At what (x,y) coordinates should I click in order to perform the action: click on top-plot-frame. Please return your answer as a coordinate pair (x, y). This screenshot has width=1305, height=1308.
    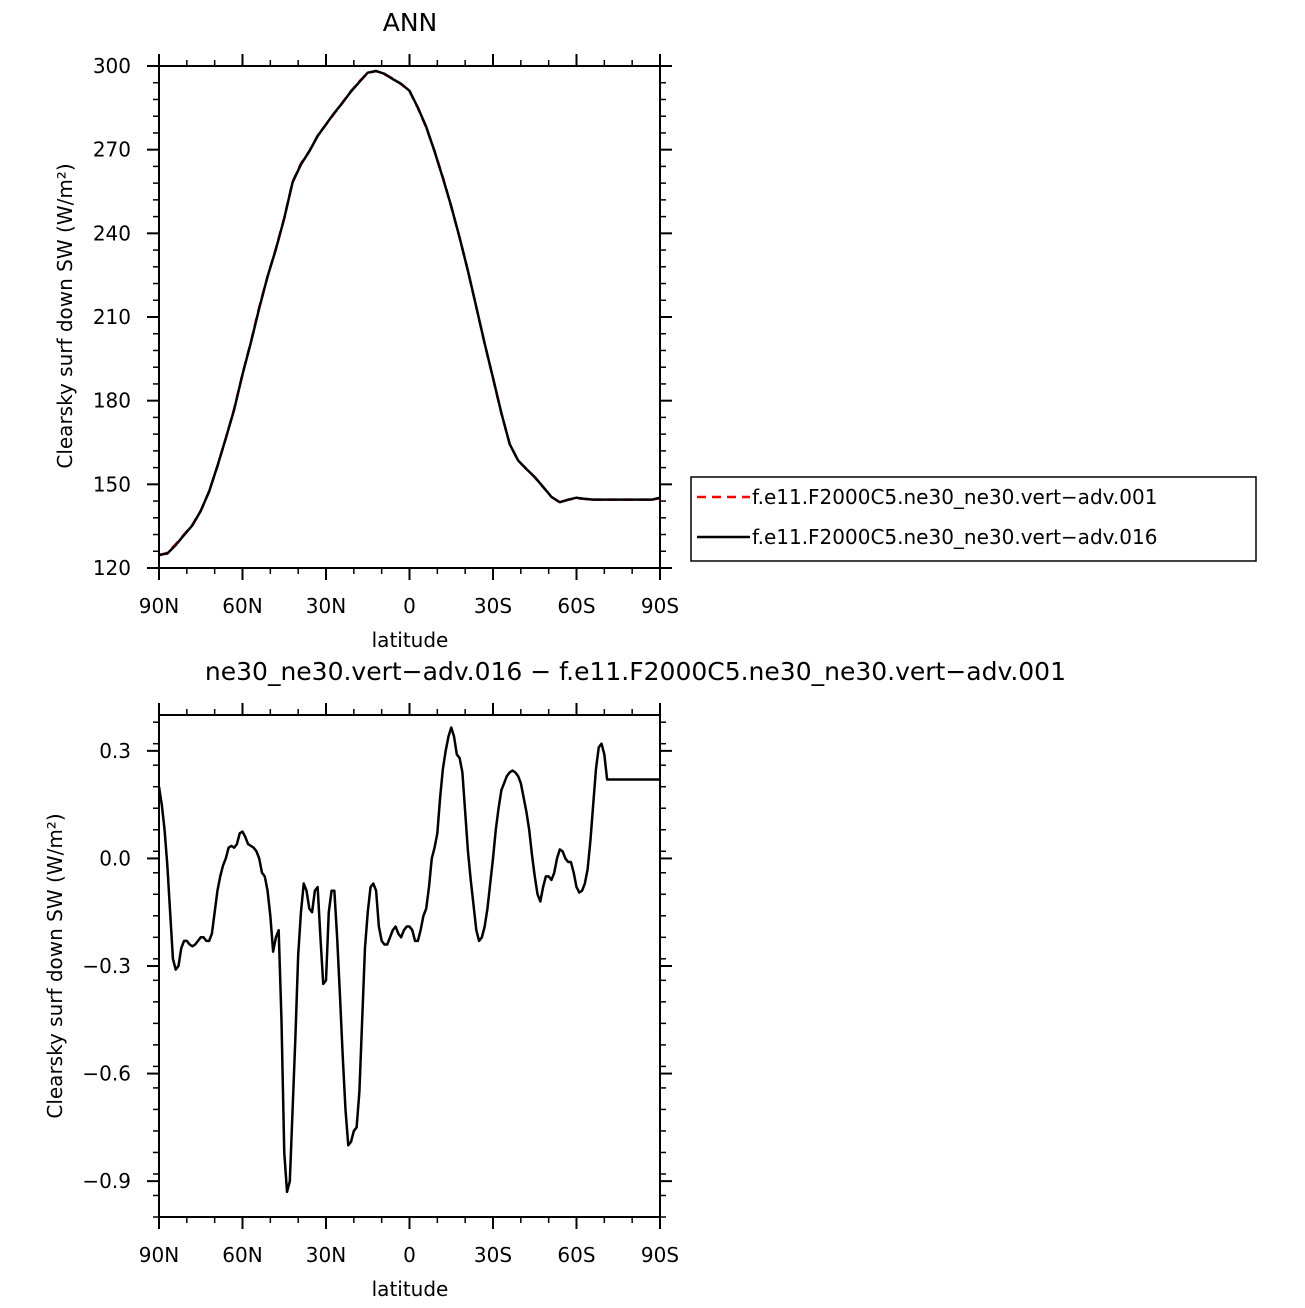
    Looking at the image, I should click on (409, 317).